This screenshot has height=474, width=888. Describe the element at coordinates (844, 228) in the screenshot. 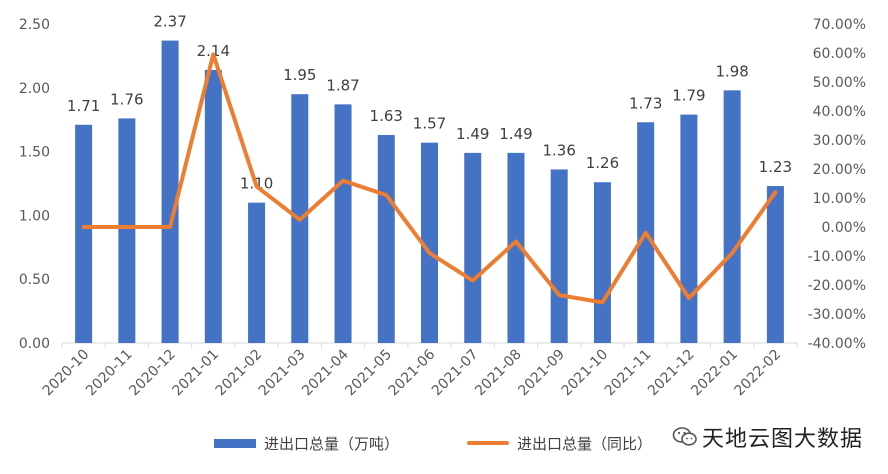

I see `right-axis-tick-label: 0.00%` at that location.